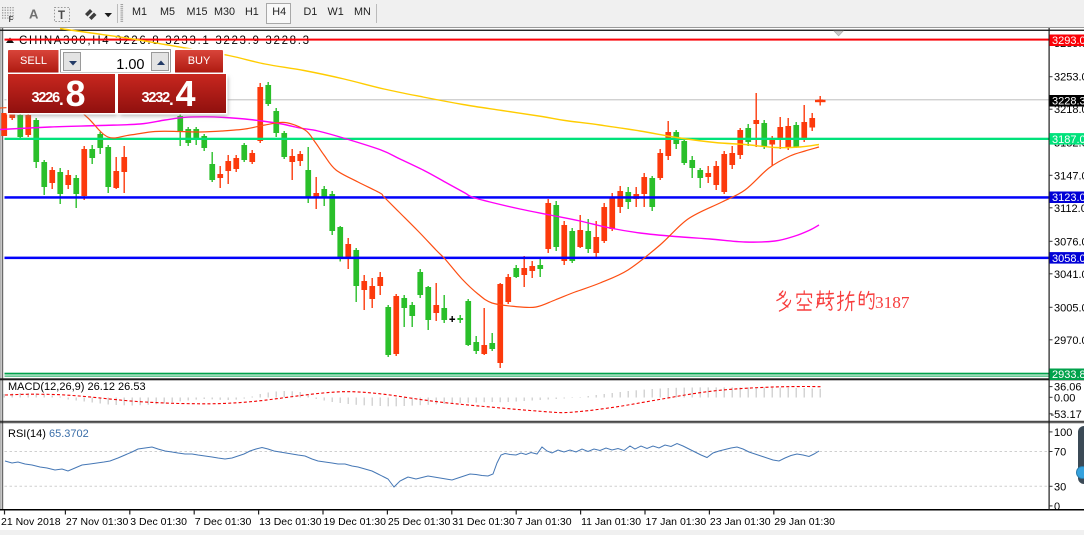 This screenshot has width=1084, height=535. I want to click on svg-text: 3187.0, so click(1068, 140).